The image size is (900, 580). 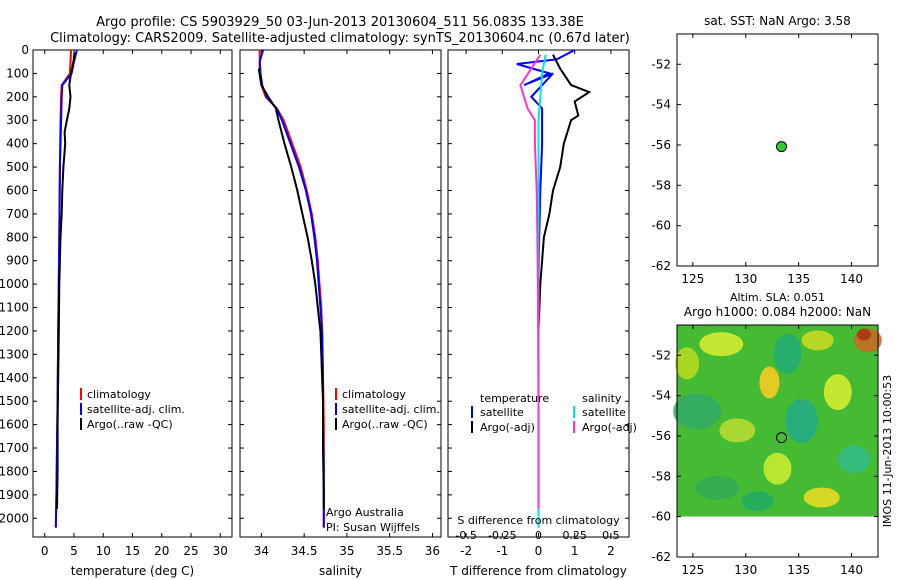 I want to click on y-tick-label: 1300, so click(x=14, y=354).